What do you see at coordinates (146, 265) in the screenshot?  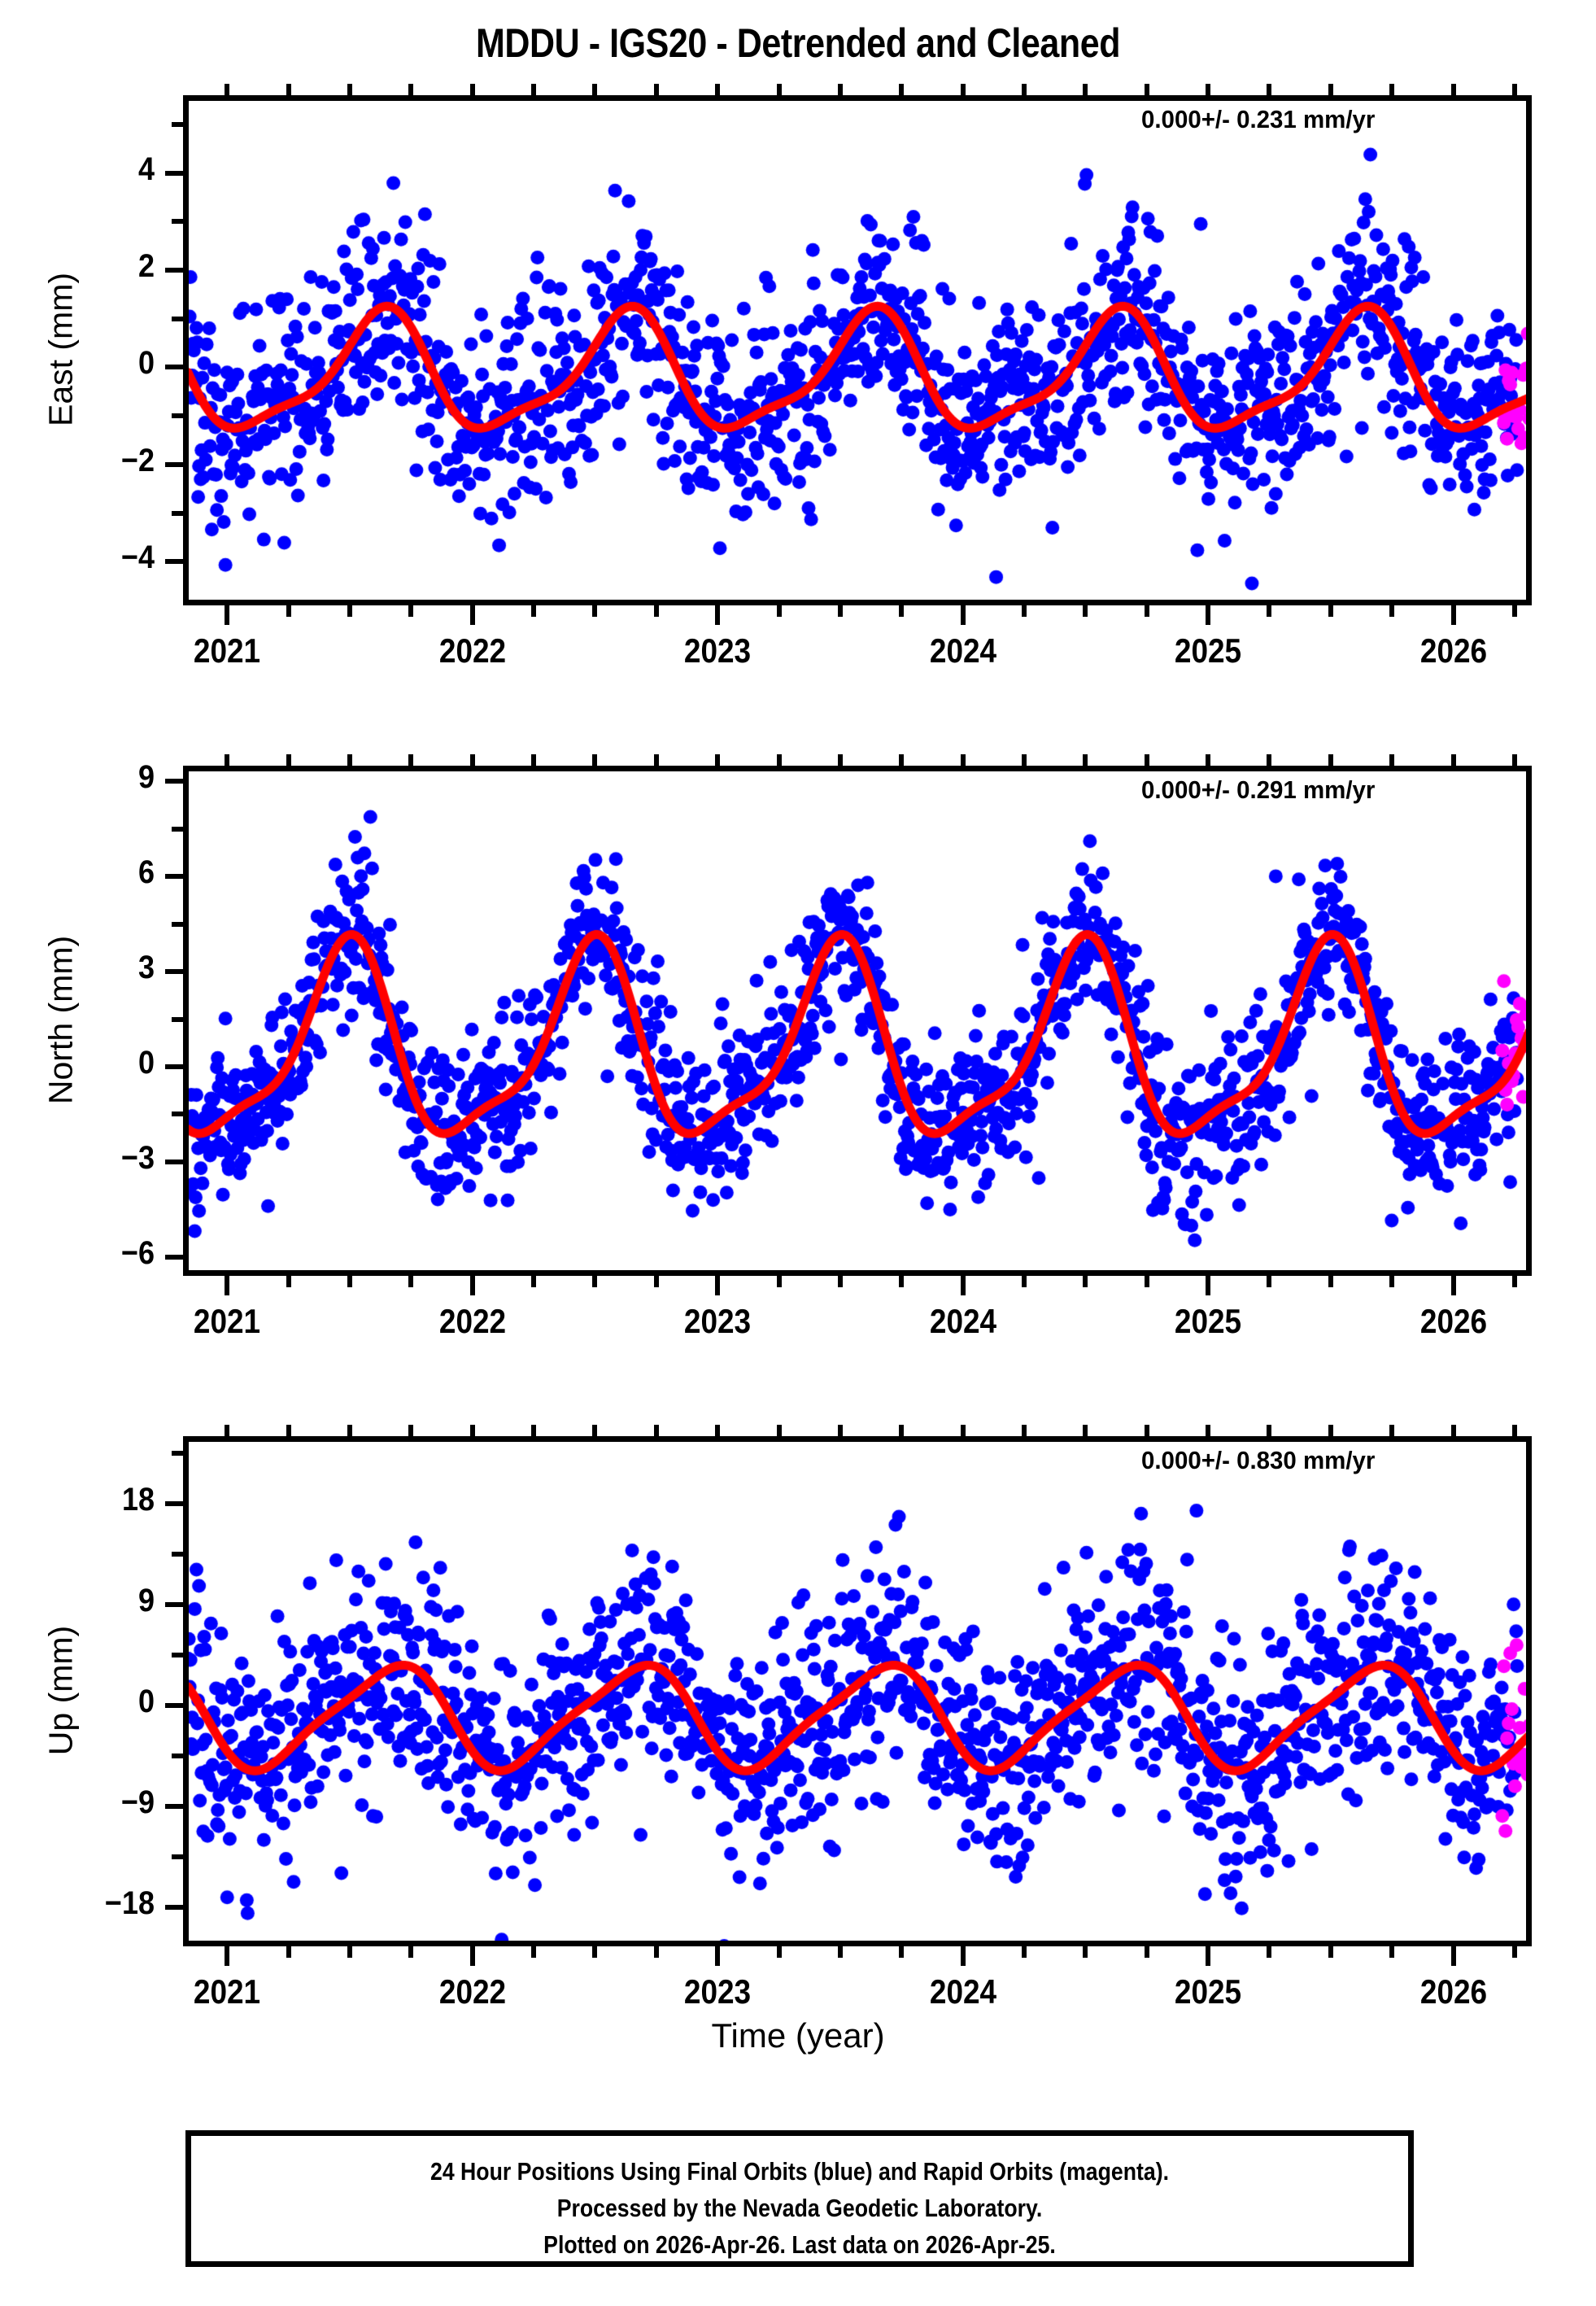 I see `y-tick-label-east-1: 2` at bounding box center [146, 265].